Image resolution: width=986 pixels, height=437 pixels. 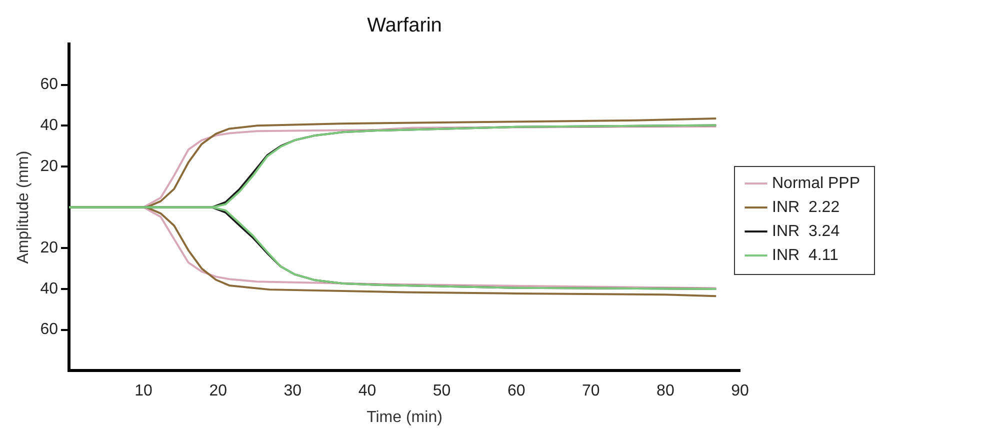 I want to click on chart-title: Warfarin, so click(x=404, y=25).